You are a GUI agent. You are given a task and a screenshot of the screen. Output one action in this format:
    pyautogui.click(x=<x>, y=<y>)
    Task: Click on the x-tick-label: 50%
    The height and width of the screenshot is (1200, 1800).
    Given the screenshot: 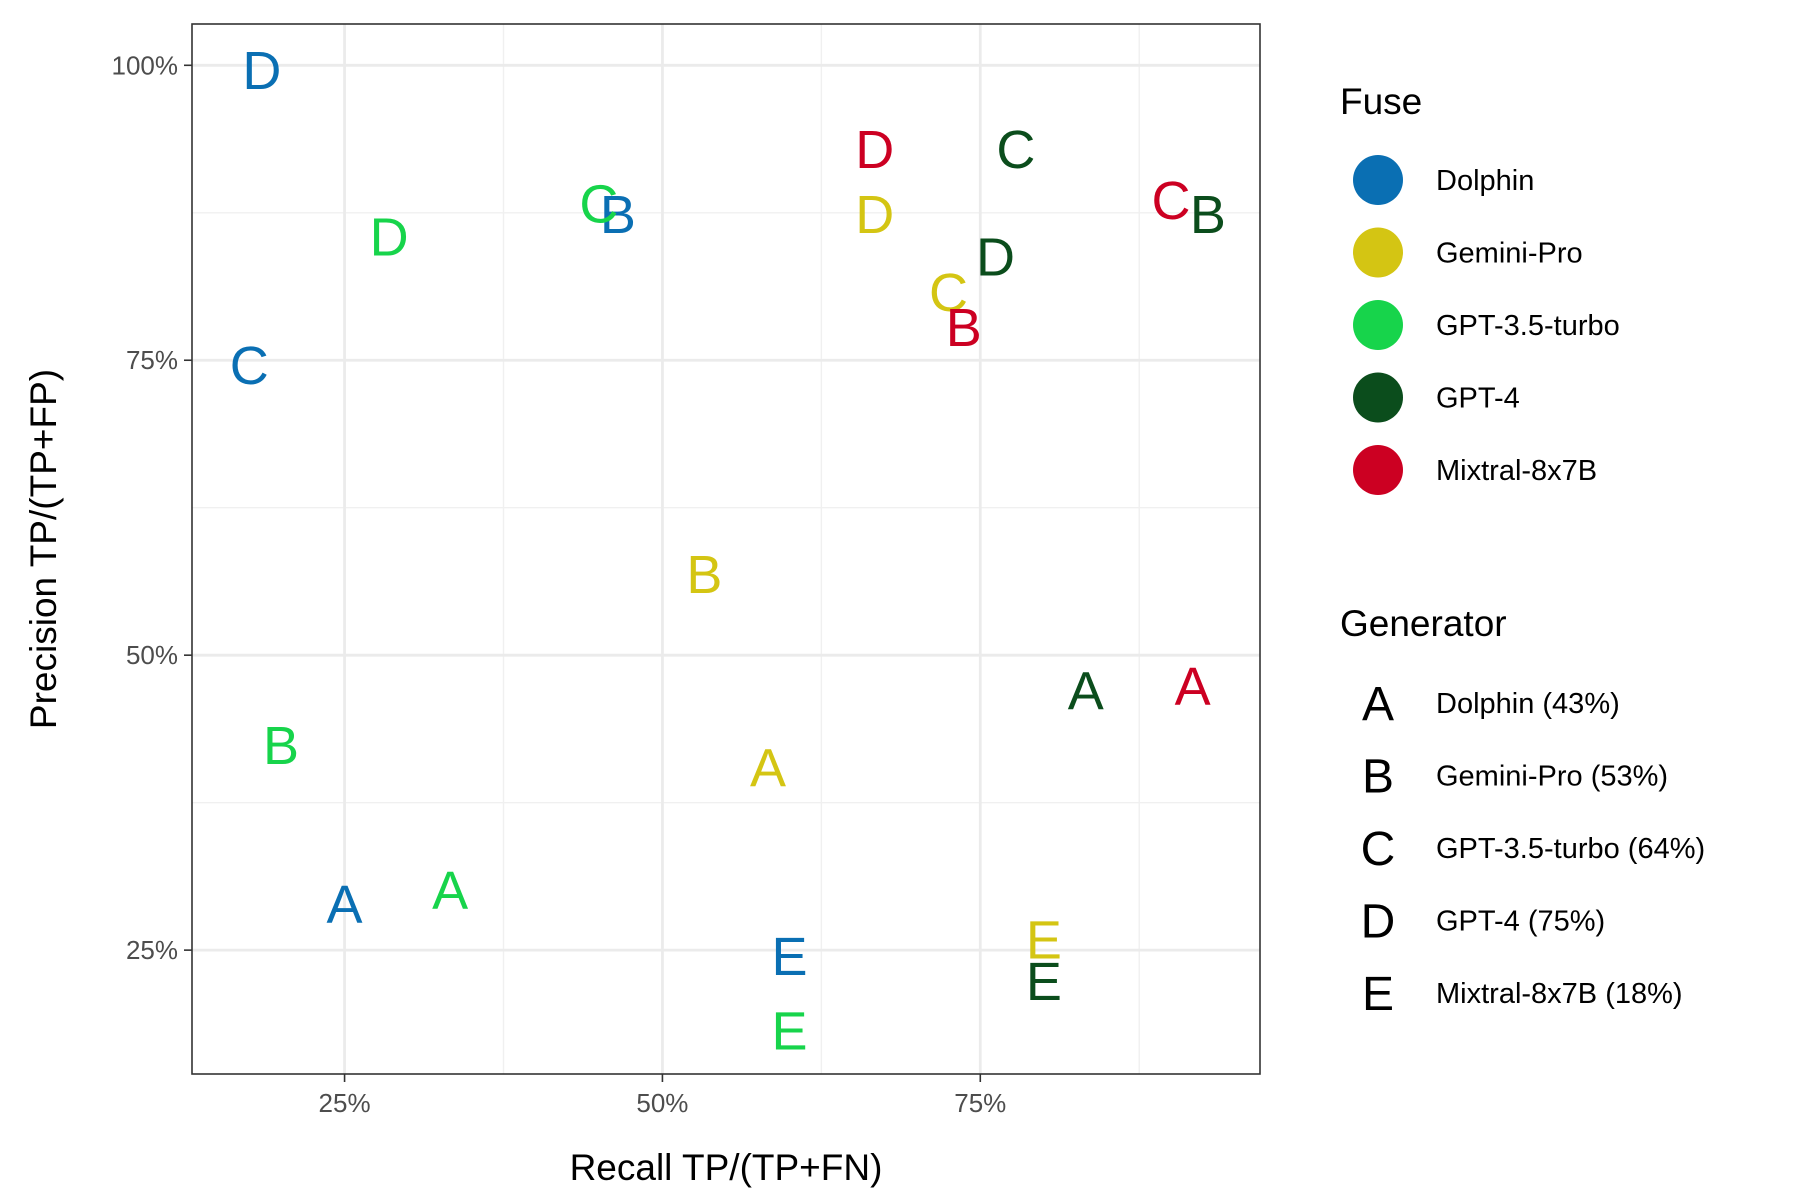 What is the action you would take?
    pyautogui.click(x=662, y=1103)
    